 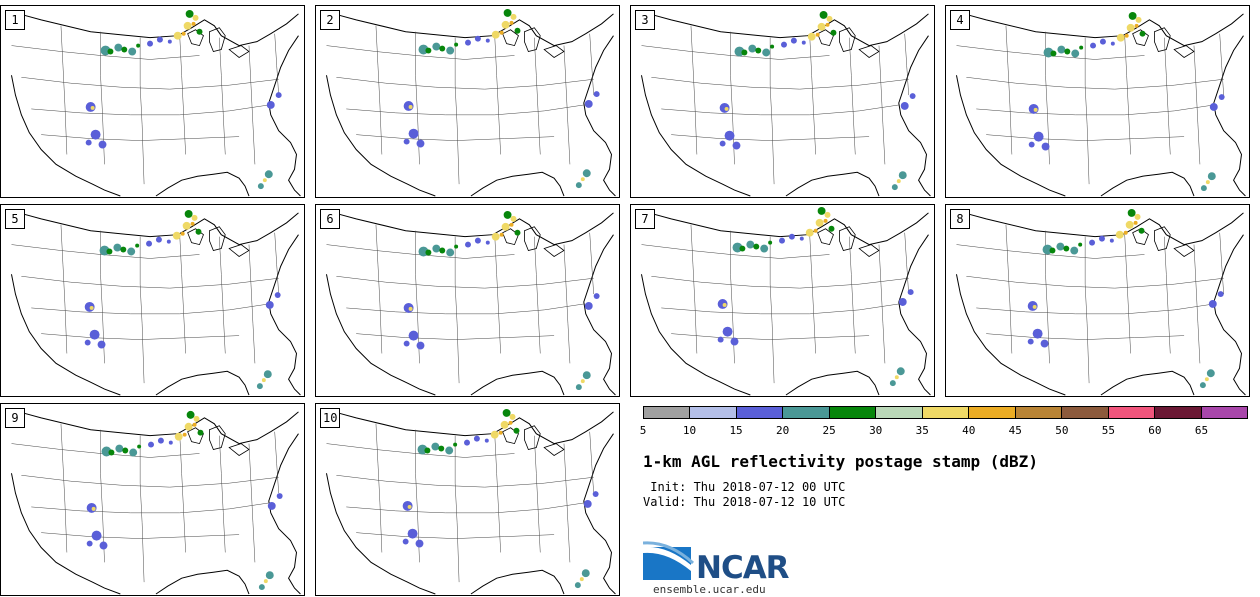 I want to click on panel-label: 3, so click(x=645, y=20).